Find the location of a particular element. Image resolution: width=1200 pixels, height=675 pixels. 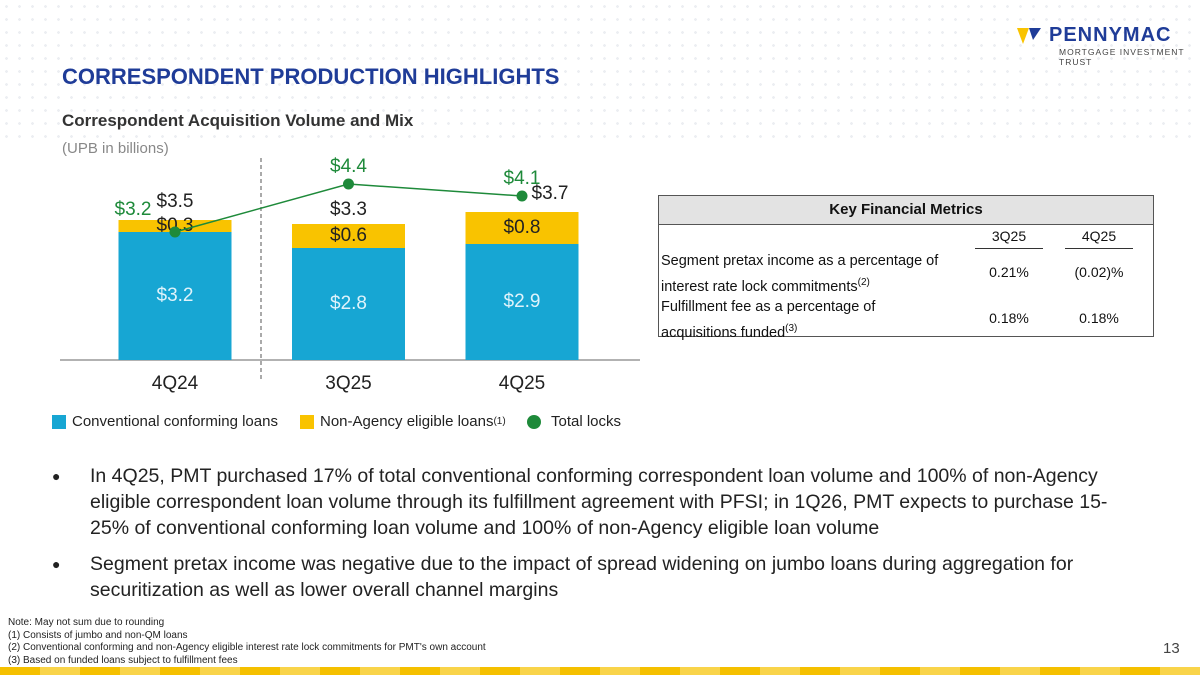

x-tick-label: 4Q25 is located at coordinates (522, 383).